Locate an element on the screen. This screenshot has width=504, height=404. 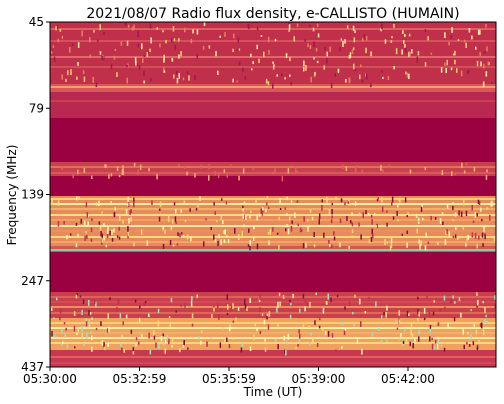
x-axis-title: Time (UT) is located at coordinates (273, 392).